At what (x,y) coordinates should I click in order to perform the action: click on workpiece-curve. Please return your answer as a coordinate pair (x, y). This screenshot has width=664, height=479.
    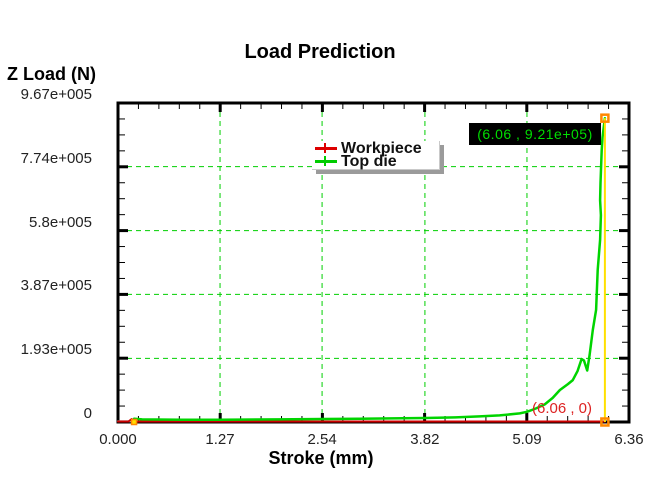
    Looking at the image, I should click on (361, 420).